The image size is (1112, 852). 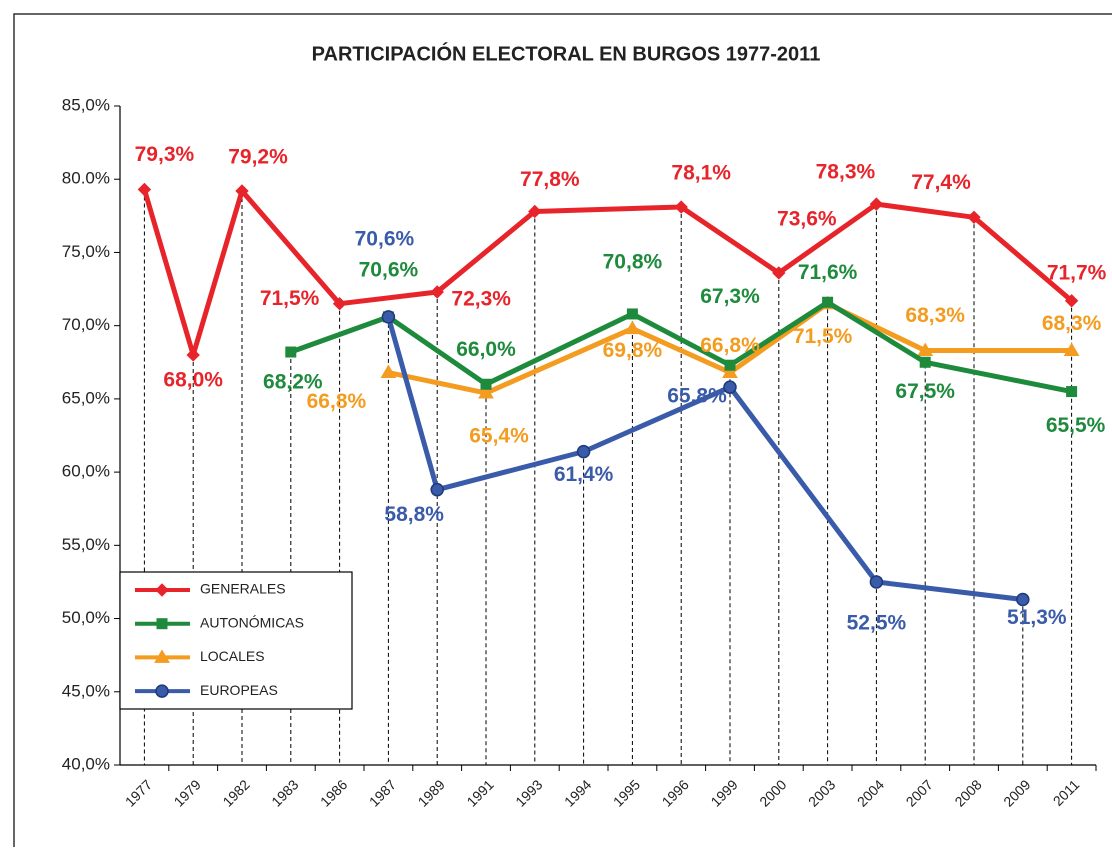 I want to click on y-tick-label: 55,0%, so click(x=86, y=544).